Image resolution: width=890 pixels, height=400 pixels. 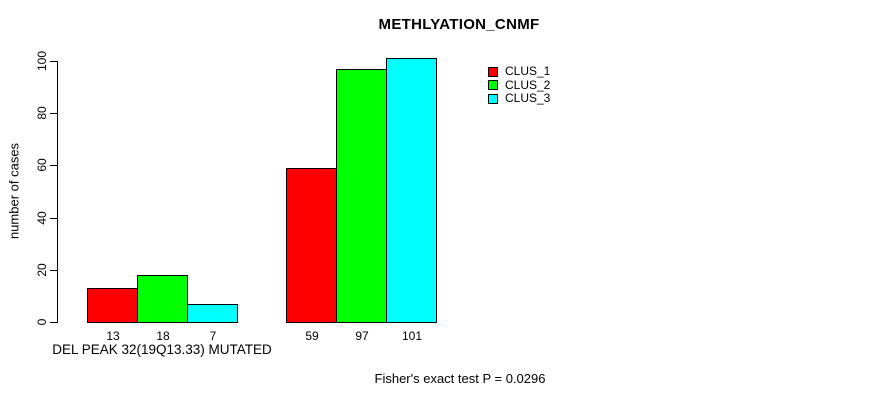 I want to click on y-tick-label: 0, so click(x=42, y=322).